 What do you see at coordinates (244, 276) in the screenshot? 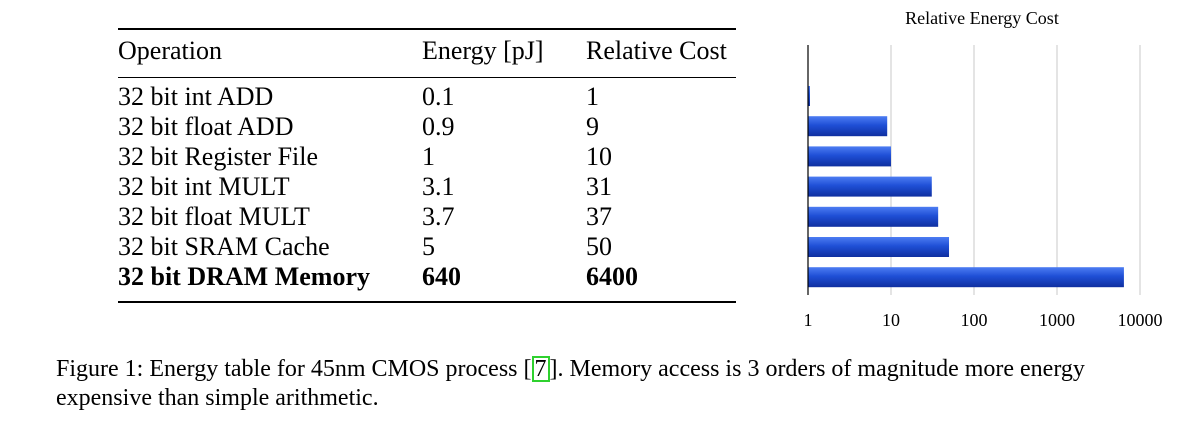
I see `operation-cell: 32 bit DRAM Memory` at bounding box center [244, 276].